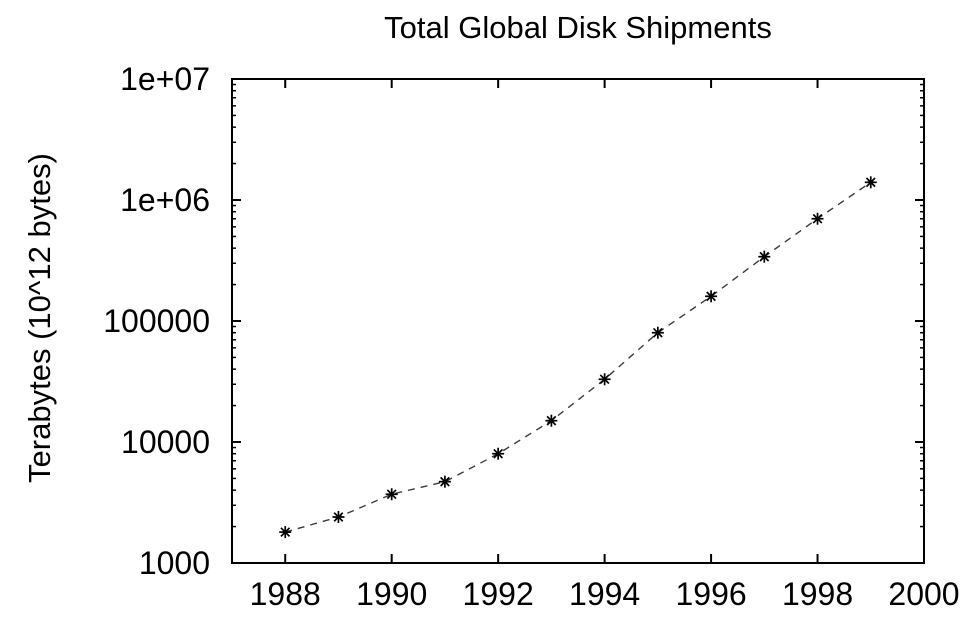 The height and width of the screenshot is (618, 972). Describe the element at coordinates (165, 200) in the screenshot. I see `y-tick-label: 1e+06` at that location.